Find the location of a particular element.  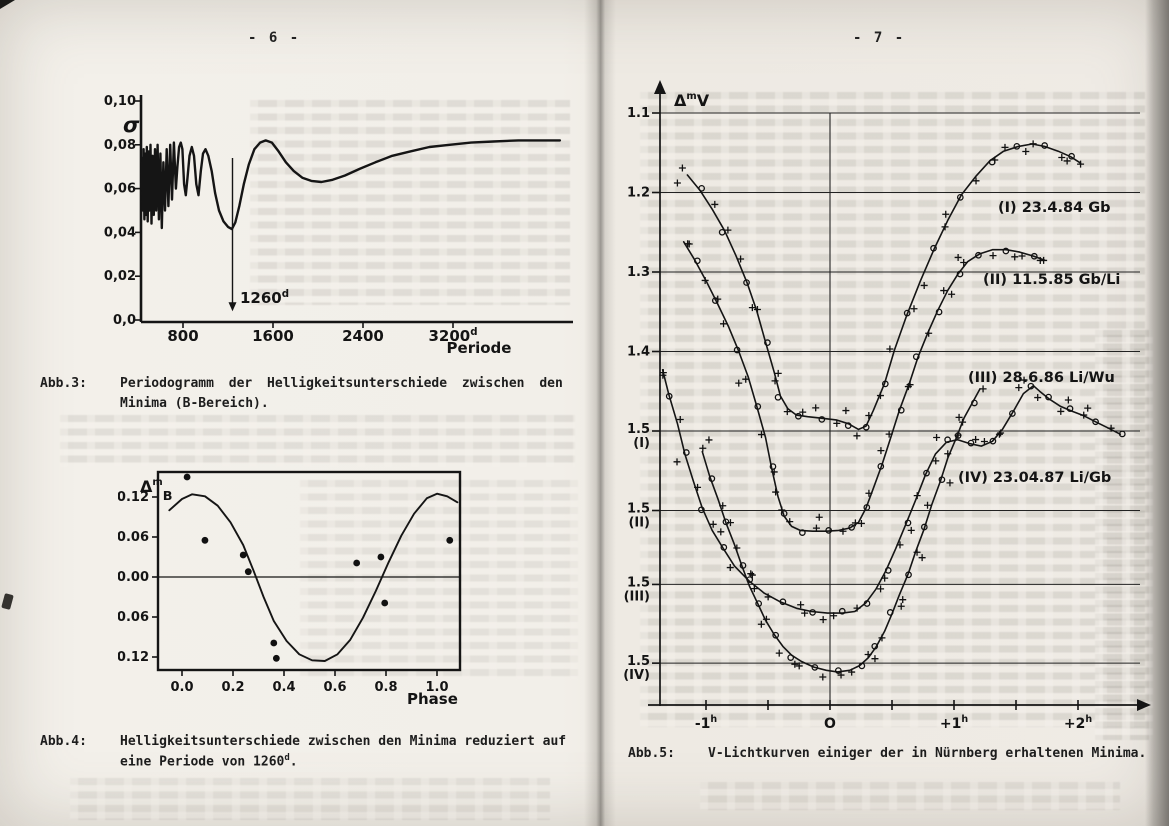

curve-label-I: (I) 23.4.84 Gb is located at coordinates (1054, 208).